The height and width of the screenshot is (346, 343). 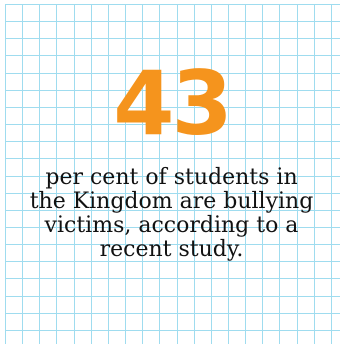 I want to click on stat-number: 43, so click(x=172, y=103).